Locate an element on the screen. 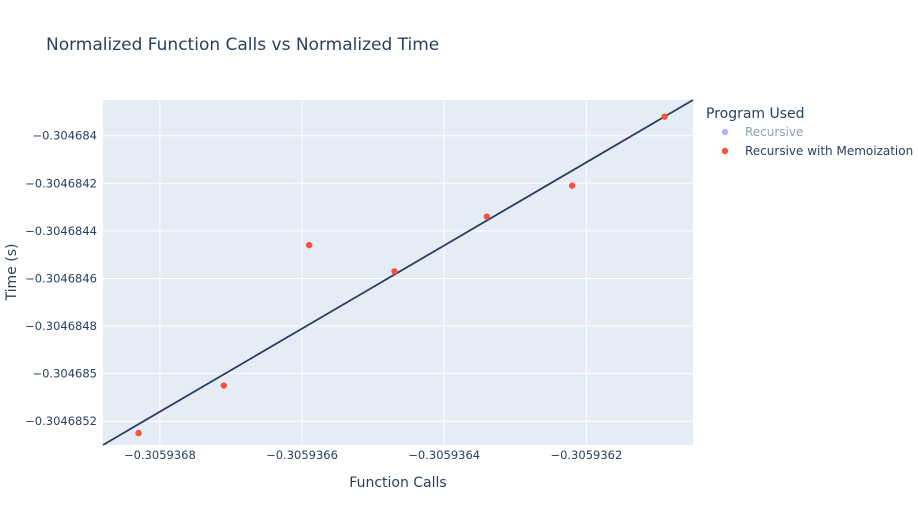 This screenshot has height=525, width=918. legend-item: Recursive is located at coordinates (762, 132).